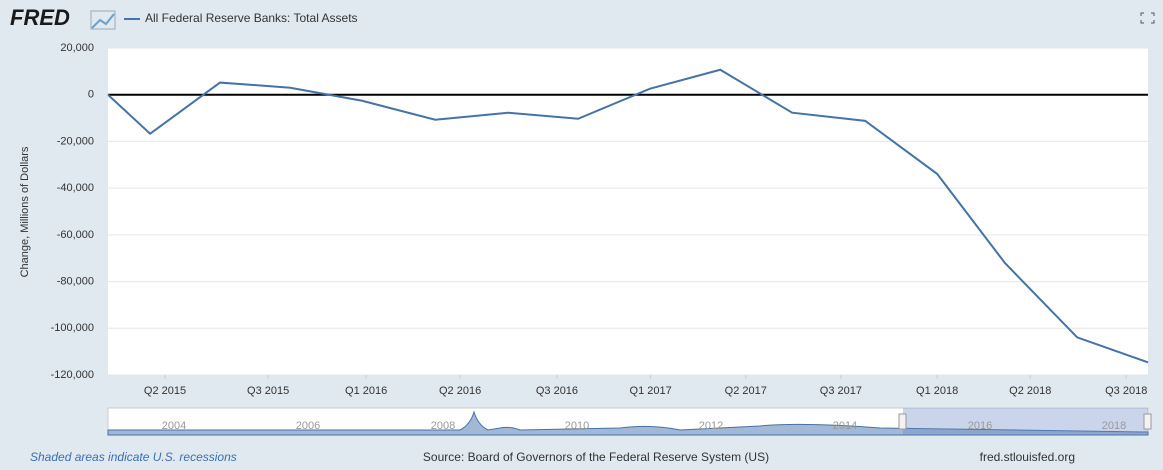 The height and width of the screenshot is (470, 1163). What do you see at coordinates (1030, 391) in the screenshot?
I see `x-tick-label: Q2 2018` at bounding box center [1030, 391].